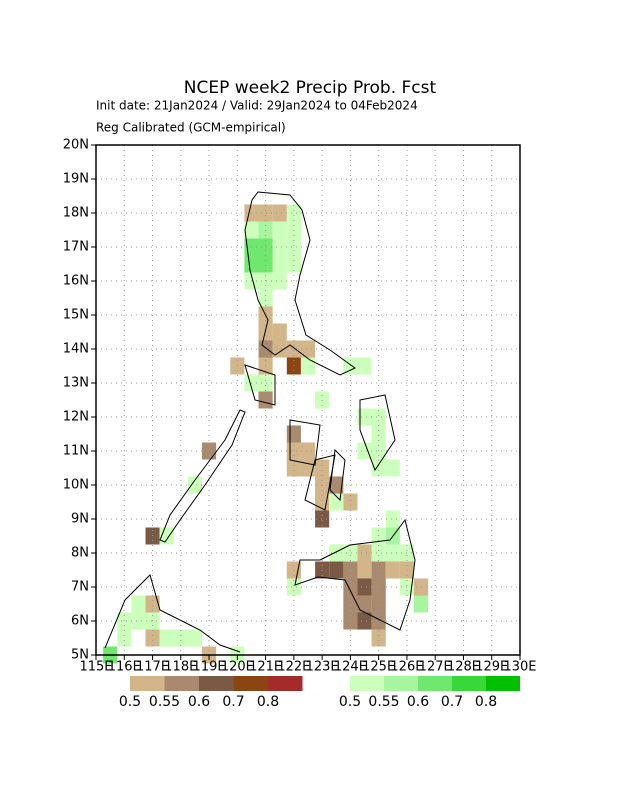  I want to click on y-tick-label: 6N, so click(80, 621).